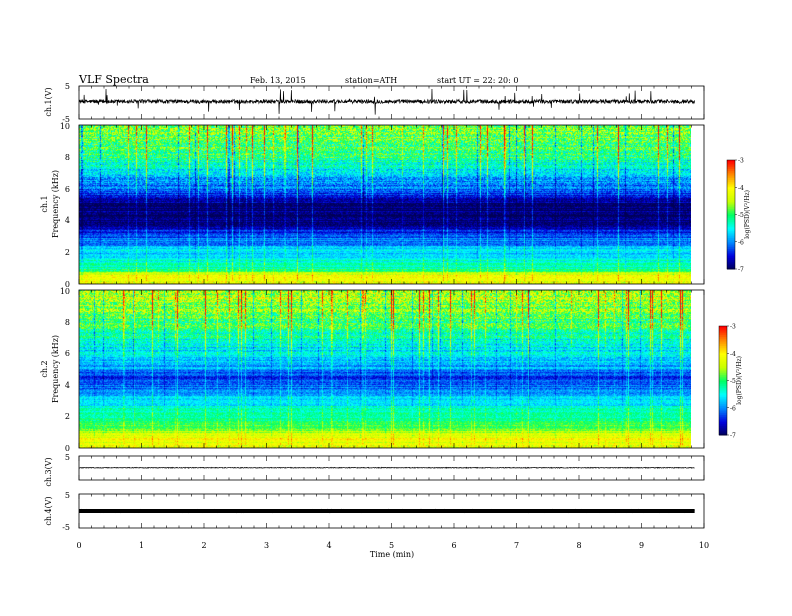  I want to click on ch4-waveform-plot, so click(387, 511).